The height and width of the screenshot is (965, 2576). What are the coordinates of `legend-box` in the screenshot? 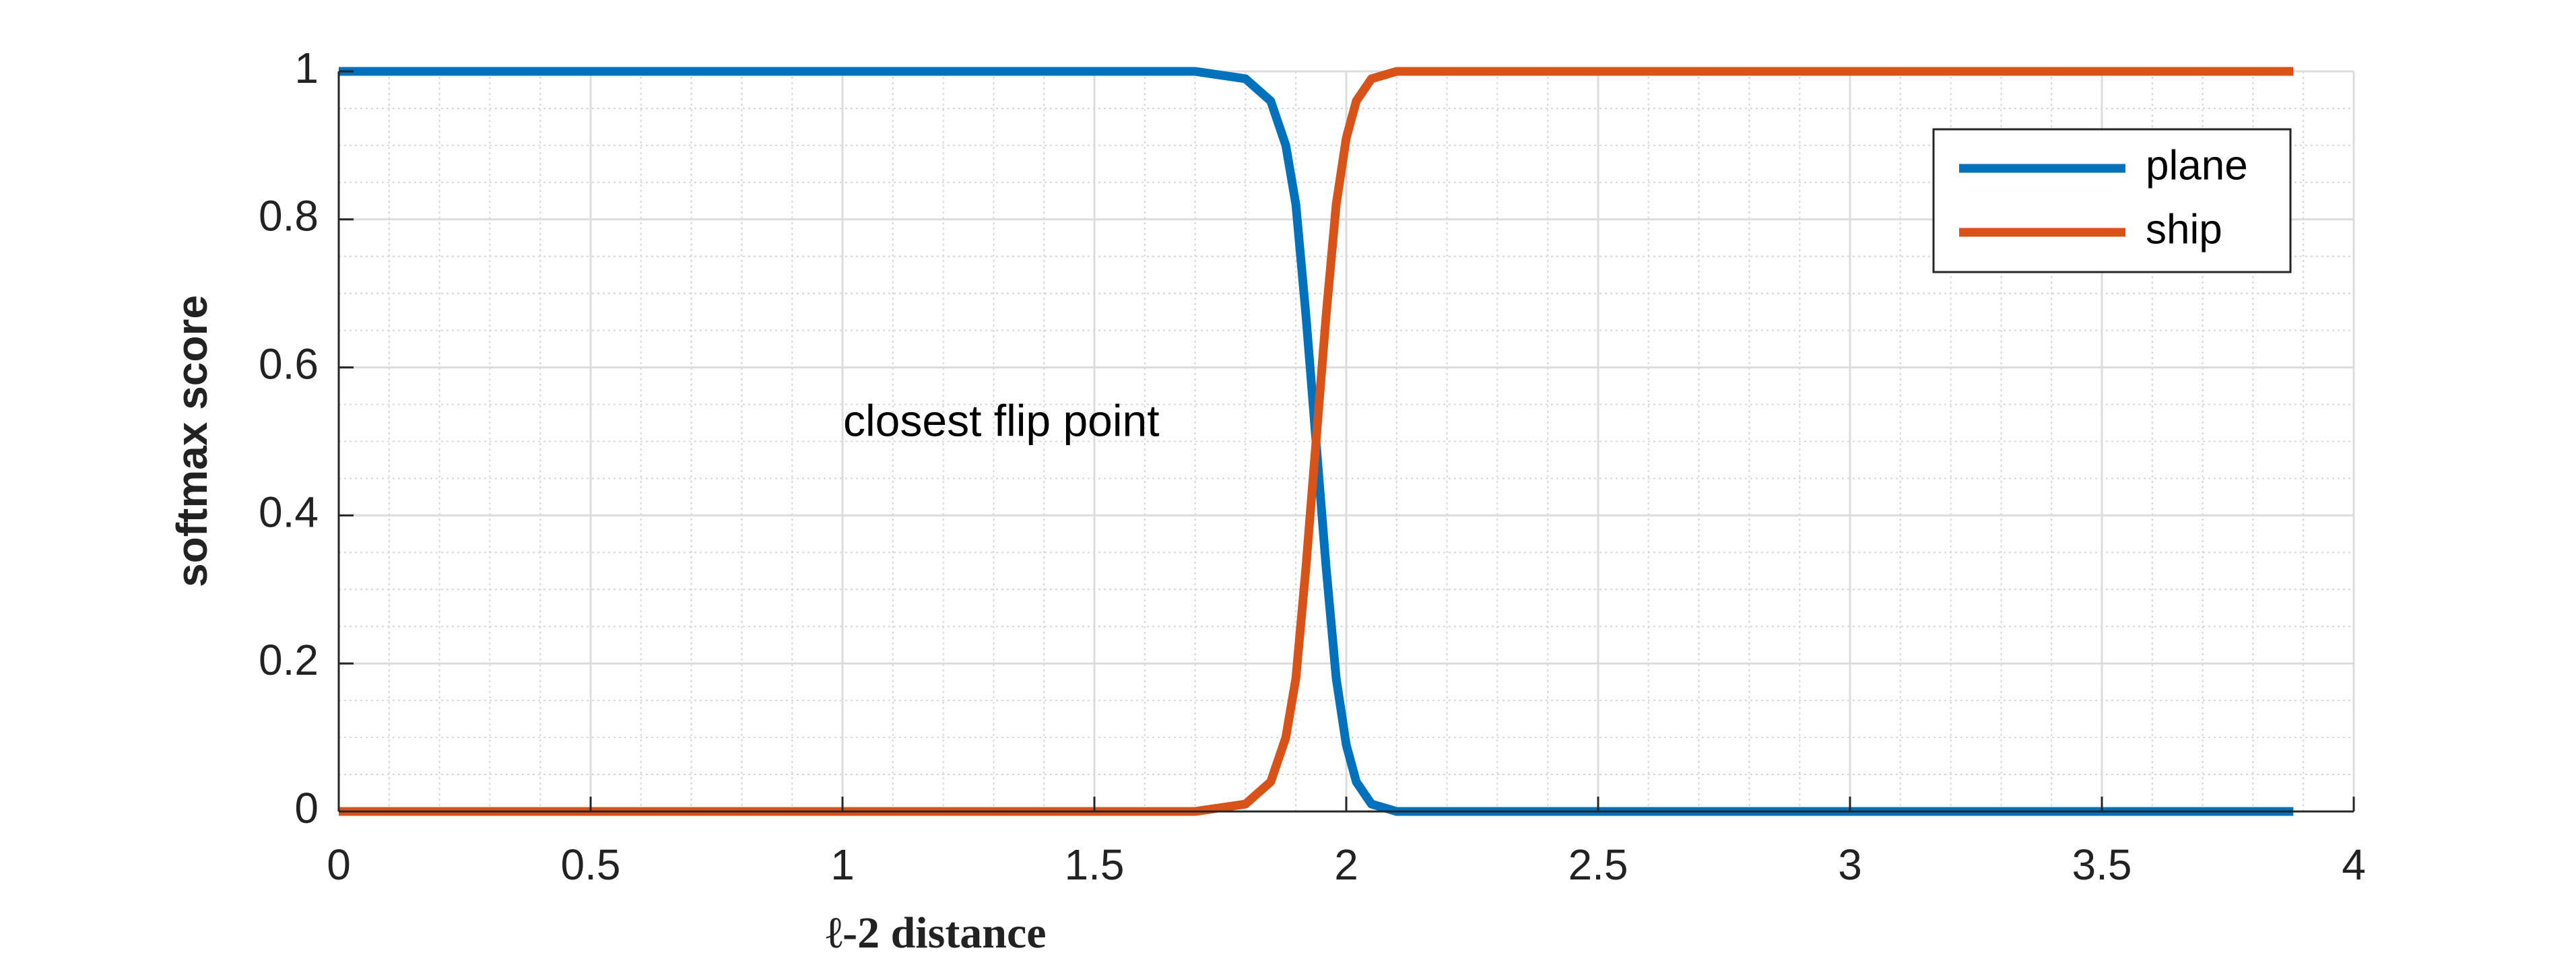 It's located at (2112, 201).